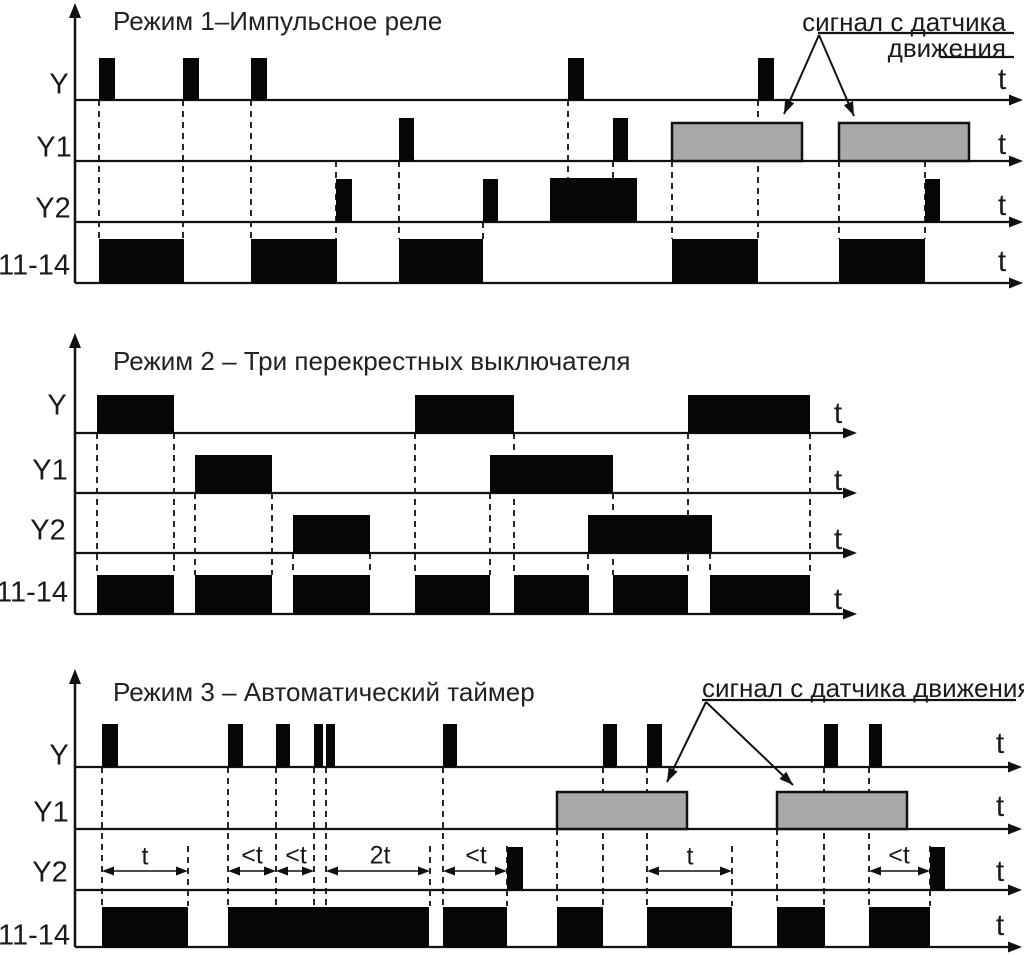  I want to click on mode3-row3-time-label: t, so click(1000, 925).